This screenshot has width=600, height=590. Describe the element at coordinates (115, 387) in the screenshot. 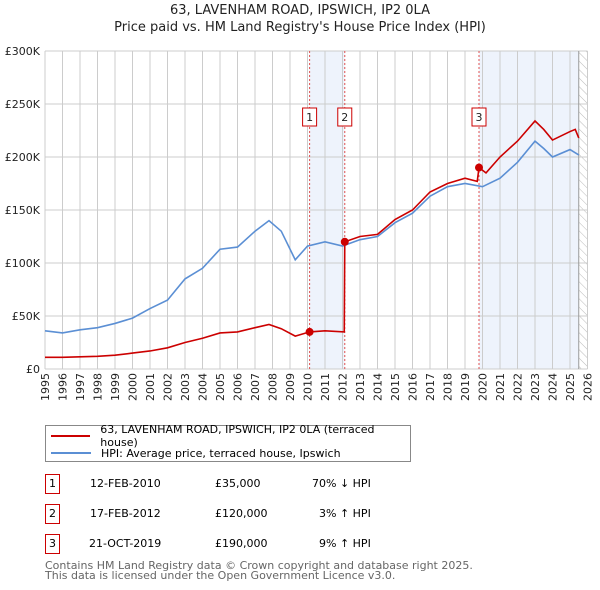

I see `x-tick-label: 1999` at that location.